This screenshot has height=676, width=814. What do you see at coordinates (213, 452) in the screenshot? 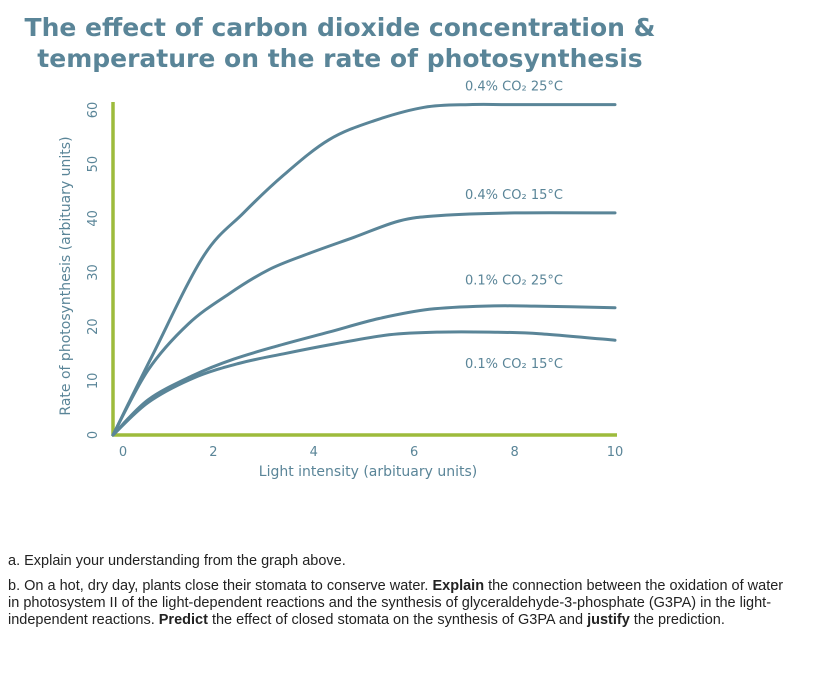
I see `x-tick-label: 2` at bounding box center [213, 452].